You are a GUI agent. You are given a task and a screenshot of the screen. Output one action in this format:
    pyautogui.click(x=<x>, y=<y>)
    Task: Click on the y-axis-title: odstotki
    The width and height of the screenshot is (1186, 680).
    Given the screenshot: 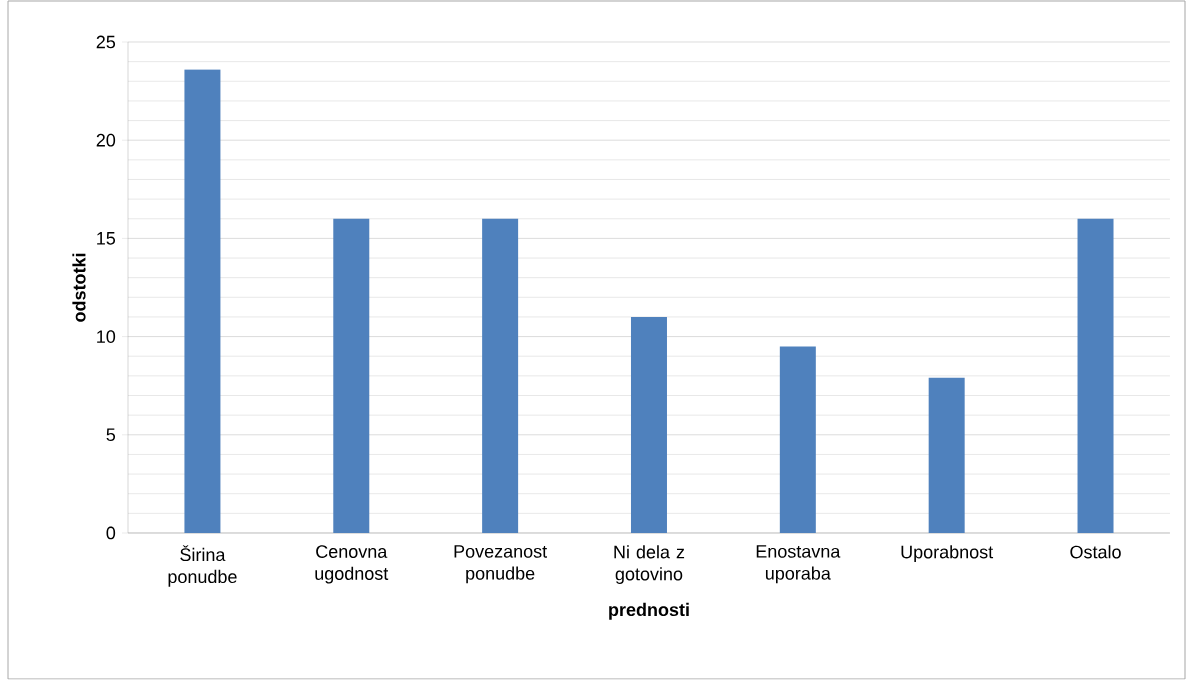 What is the action you would take?
    pyautogui.click(x=79, y=287)
    